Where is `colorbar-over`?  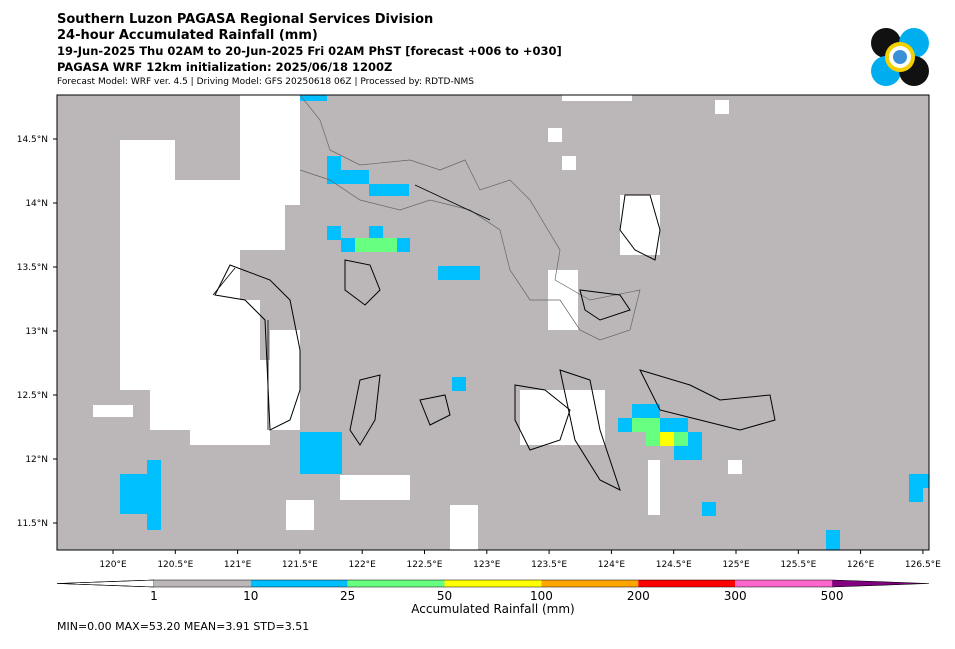
colorbar-over is located at coordinates (880, 583).